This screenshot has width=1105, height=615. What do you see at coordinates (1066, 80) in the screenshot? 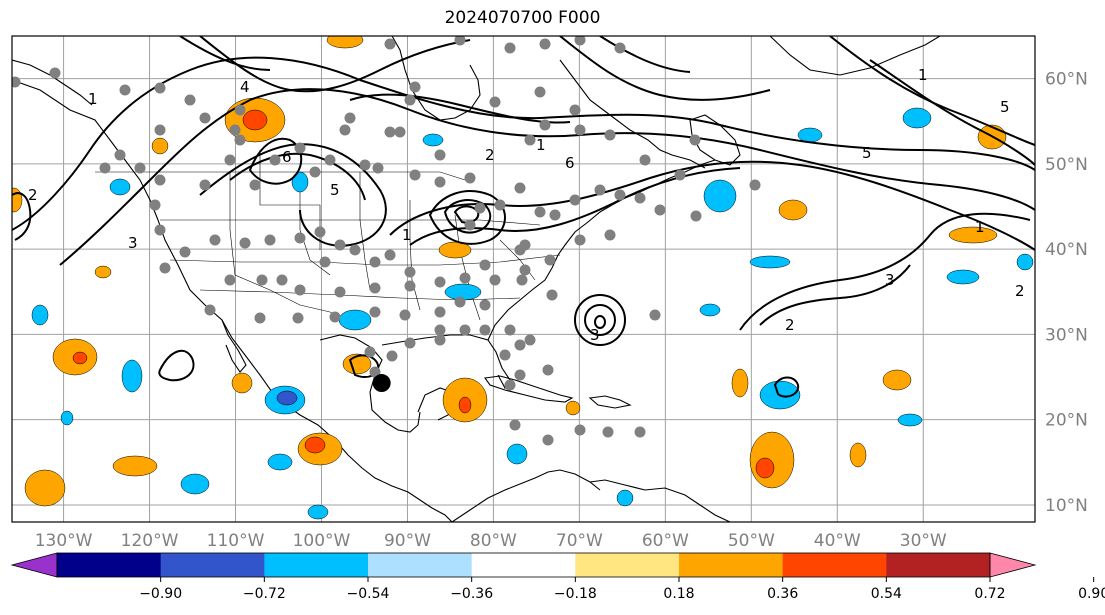
I see `latitude-tick-label: 60°N` at bounding box center [1066, 80].